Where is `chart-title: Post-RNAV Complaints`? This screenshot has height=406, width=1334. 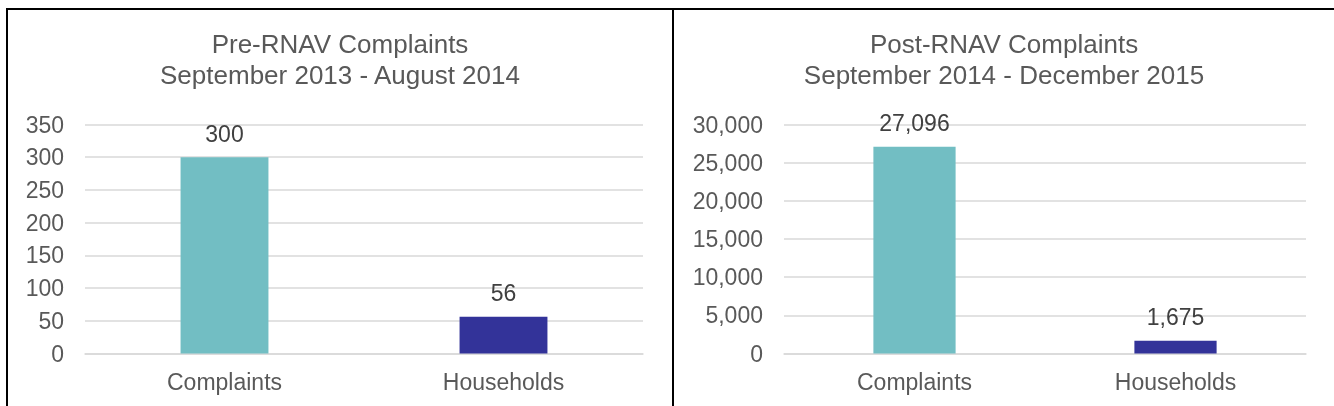 chart-title: Post-RNAV Complaints is located at coordinates (1004, 43).